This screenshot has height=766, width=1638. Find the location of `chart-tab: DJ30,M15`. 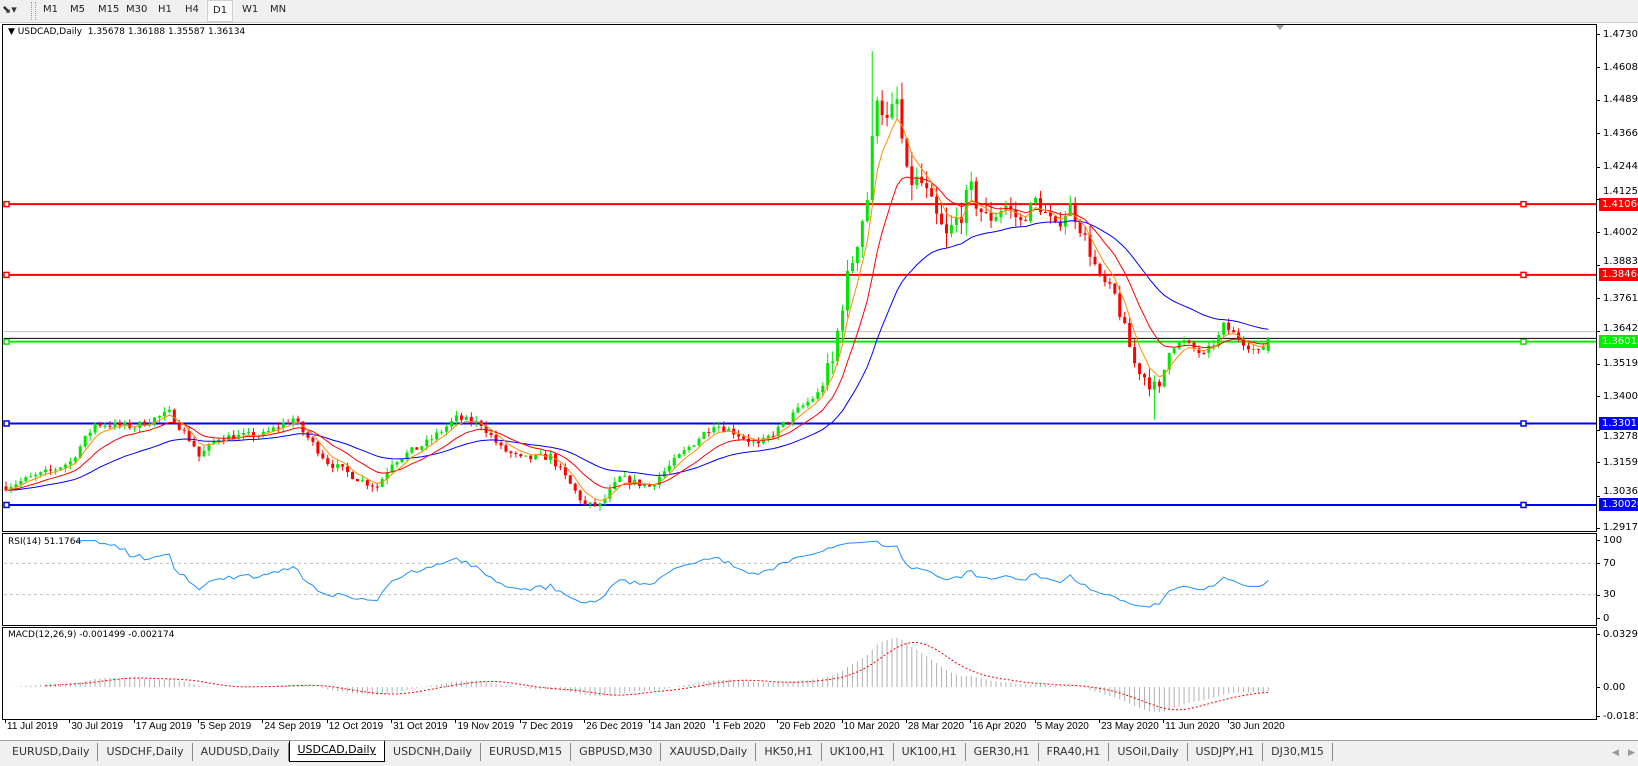

chart-tab: DJ30,M15 is located at coordinates (1298, 752).